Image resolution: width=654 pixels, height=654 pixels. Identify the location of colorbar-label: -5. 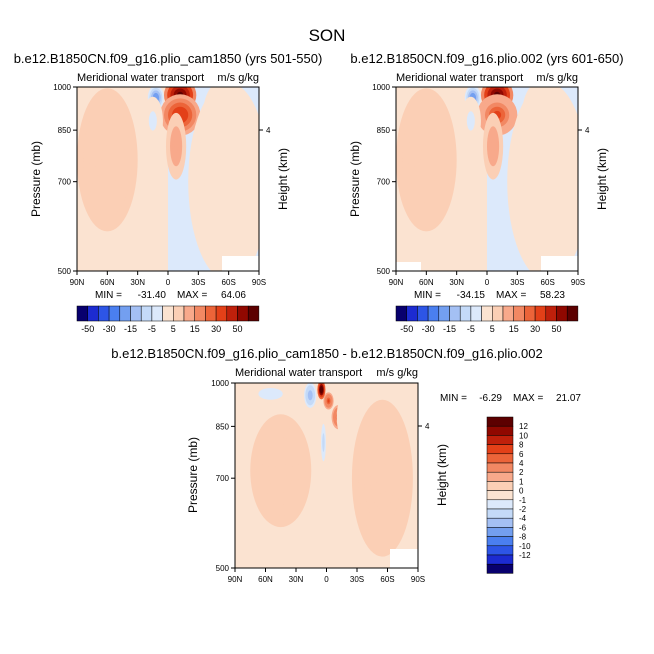
(152, 329).